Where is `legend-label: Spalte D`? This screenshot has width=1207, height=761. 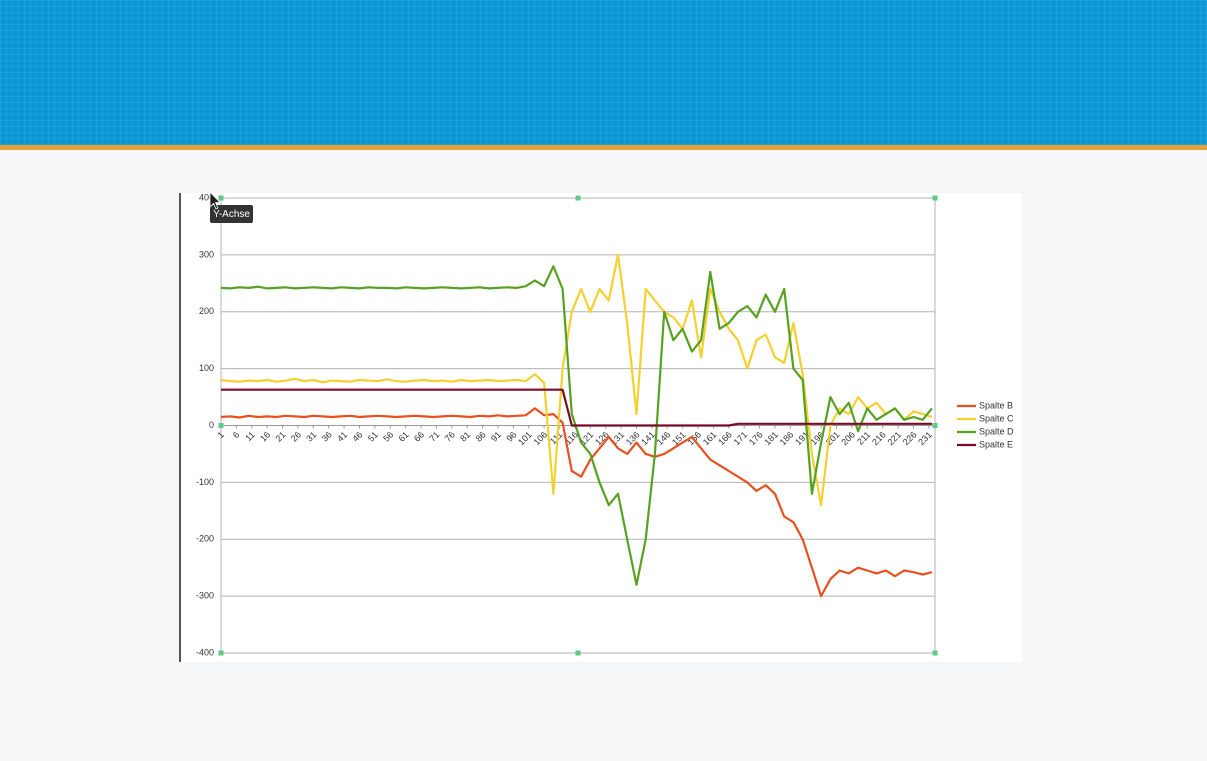 legend-label: Spalte D is located at coordinates (996, 431).